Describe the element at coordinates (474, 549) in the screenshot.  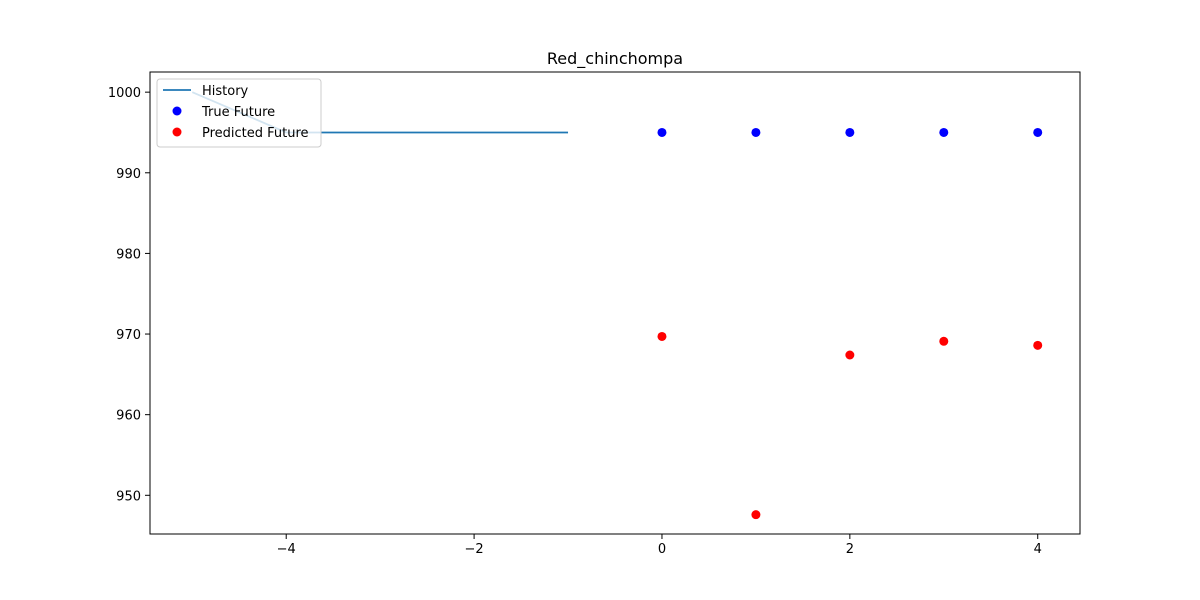
I see `x-tick-label: −2` at that location.